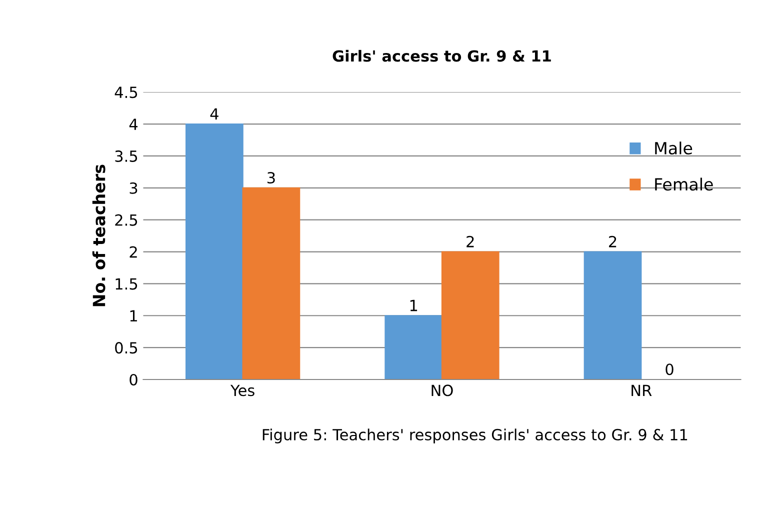  Describe the element at coordinates (271, 178) in the screenshot. I see `data-label: 3` at that location.